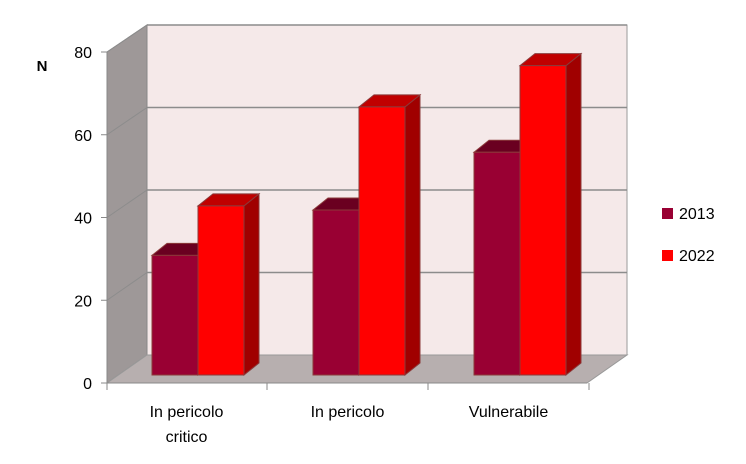 The image size is (746, 464). I want to click on legend-label: 2013, so click(697, 214).